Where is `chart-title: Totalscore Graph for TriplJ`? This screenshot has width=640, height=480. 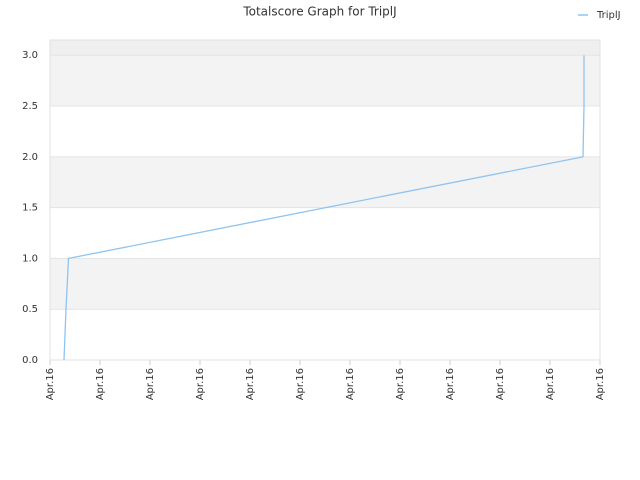 chart-title: Totalscore Graph for TriplJ is located at coordinates (319, 12).